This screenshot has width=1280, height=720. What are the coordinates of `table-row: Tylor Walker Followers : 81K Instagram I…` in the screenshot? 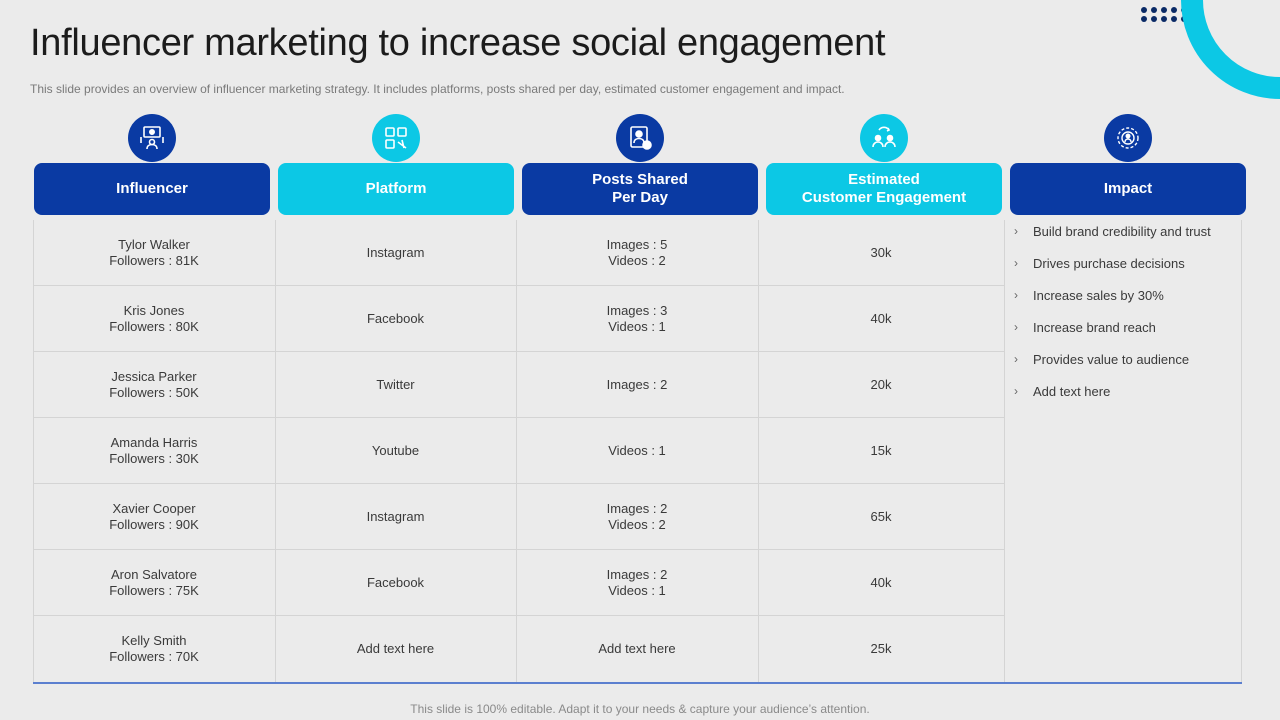 It's located at (518, 253).